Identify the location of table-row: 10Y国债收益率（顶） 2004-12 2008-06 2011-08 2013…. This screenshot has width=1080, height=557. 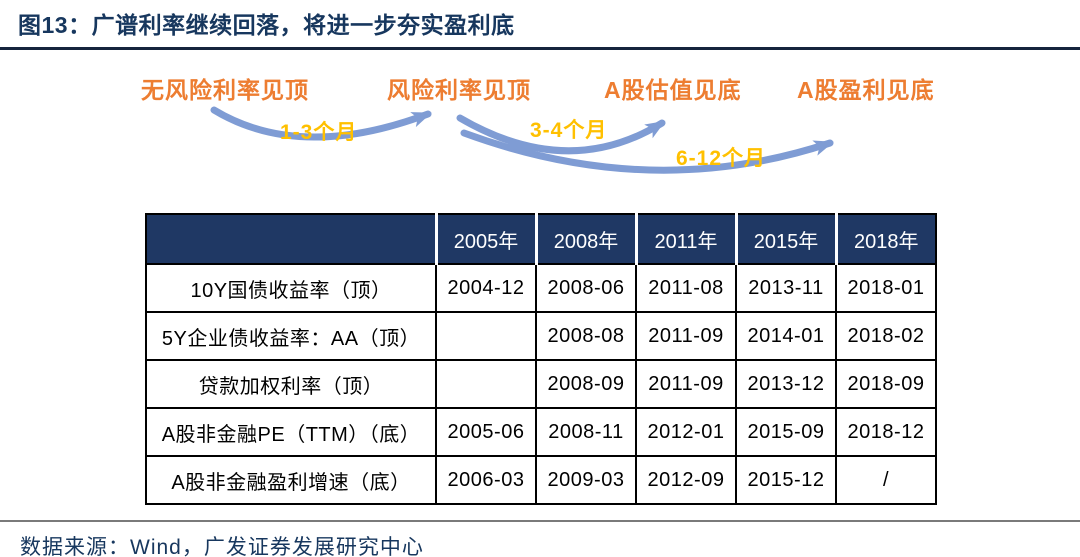
(541, 288).